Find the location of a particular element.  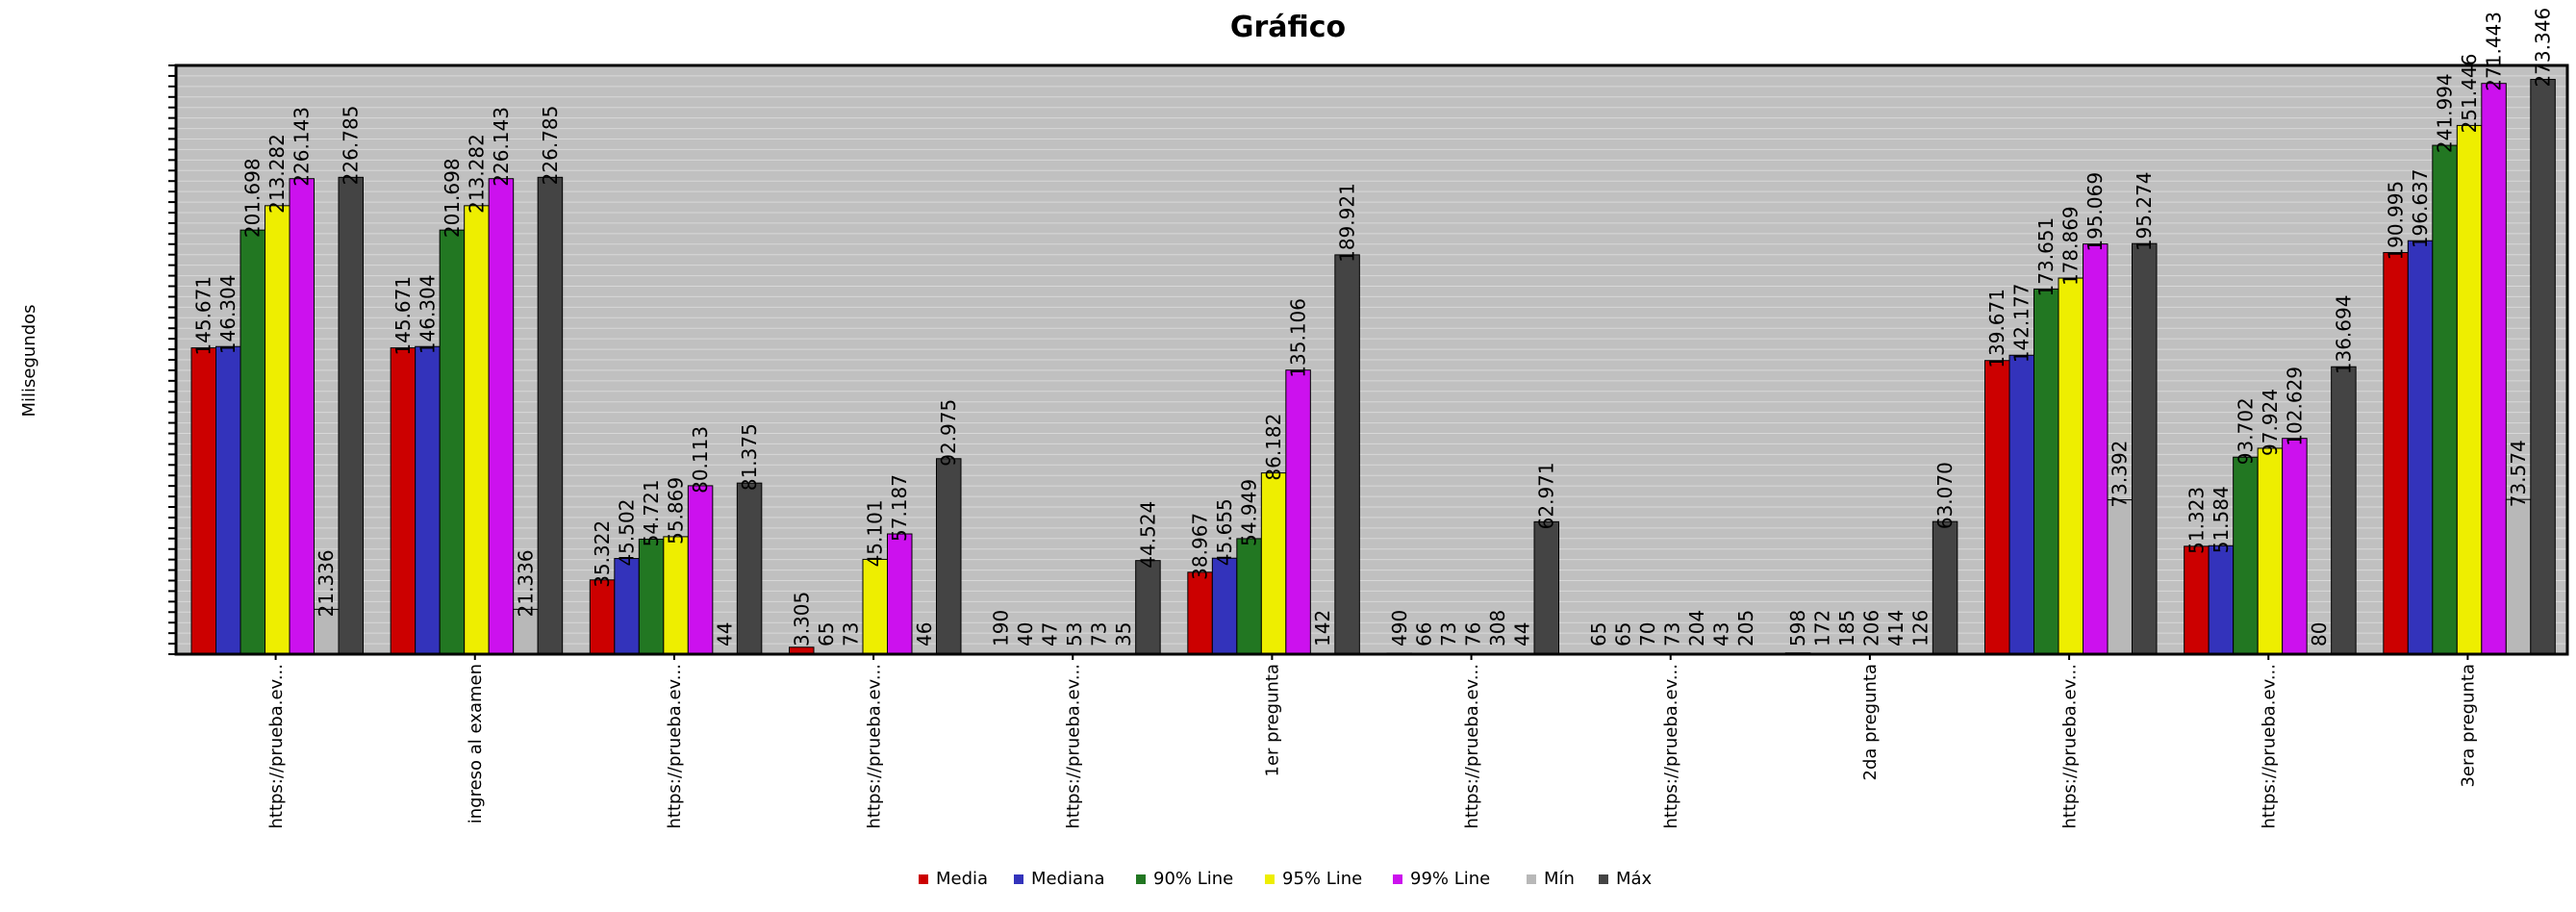

data-label: 44 is located at coordinates (726, 634).